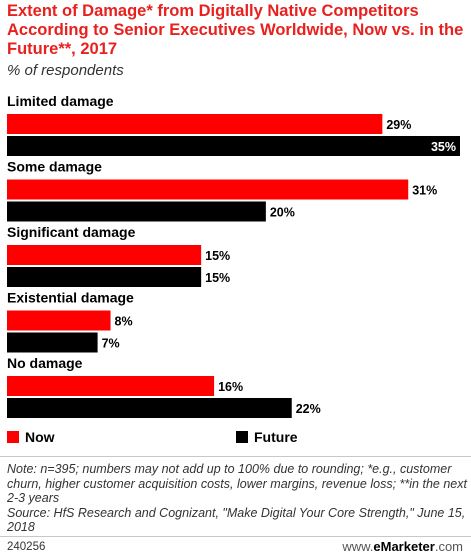  I want to click on legend: Now Future, so click(235, 439).